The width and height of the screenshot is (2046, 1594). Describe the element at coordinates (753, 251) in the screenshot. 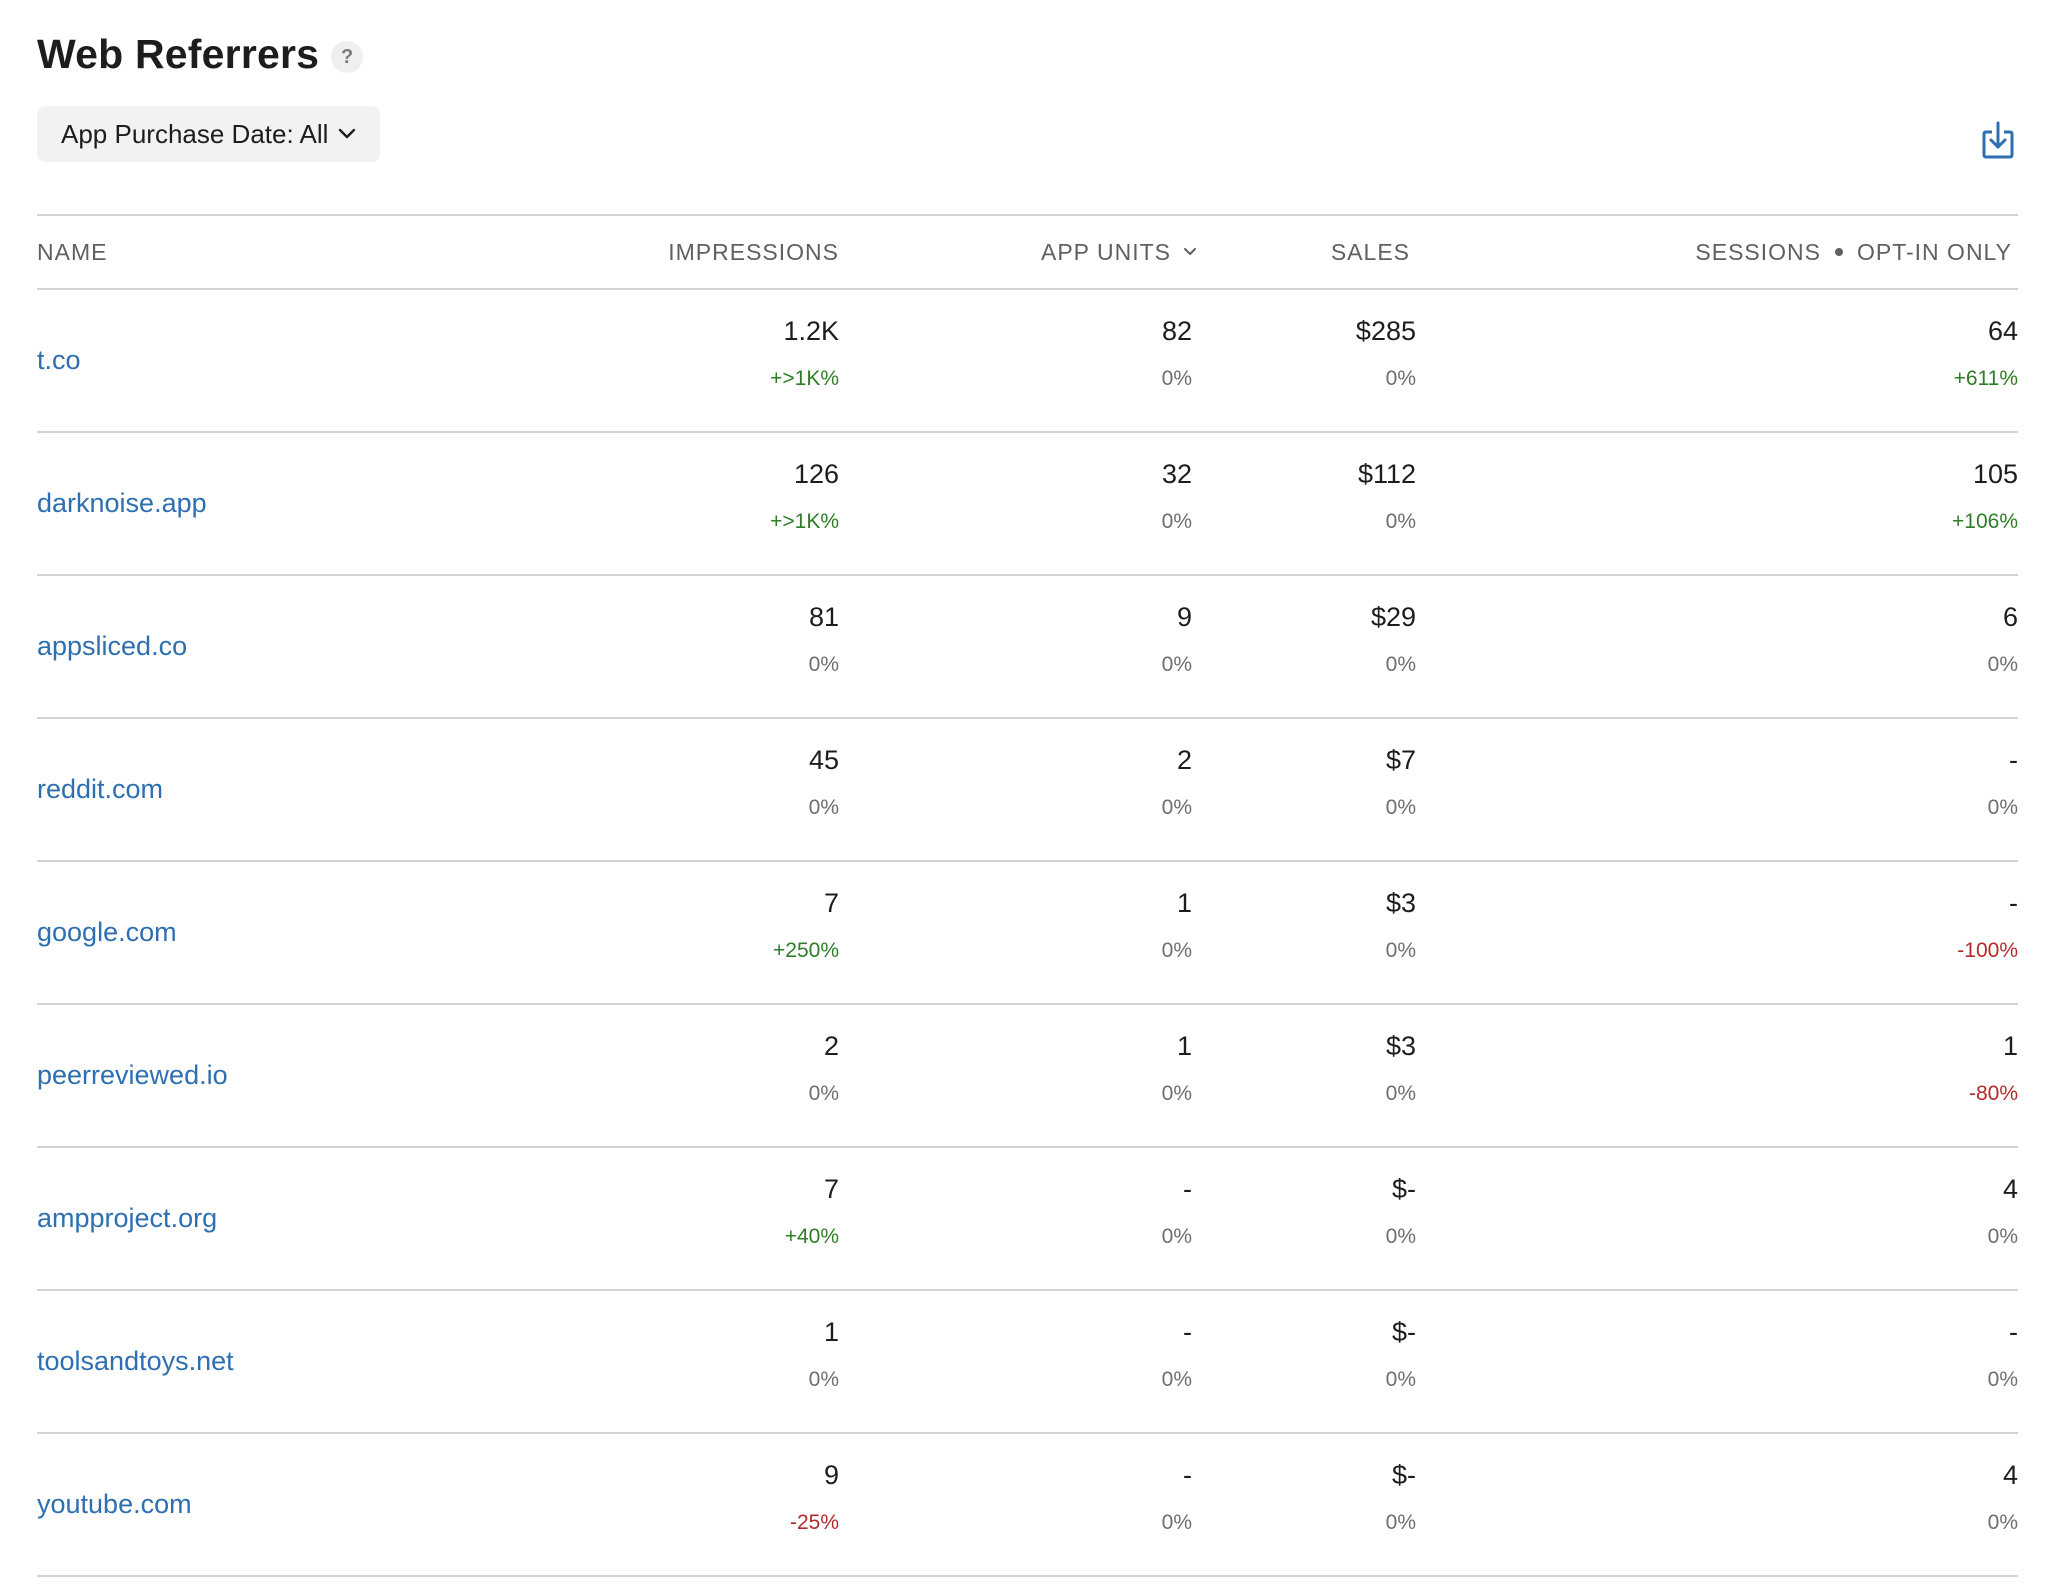

I see `column-header-impressions: IMPRESSIONS` at that location.